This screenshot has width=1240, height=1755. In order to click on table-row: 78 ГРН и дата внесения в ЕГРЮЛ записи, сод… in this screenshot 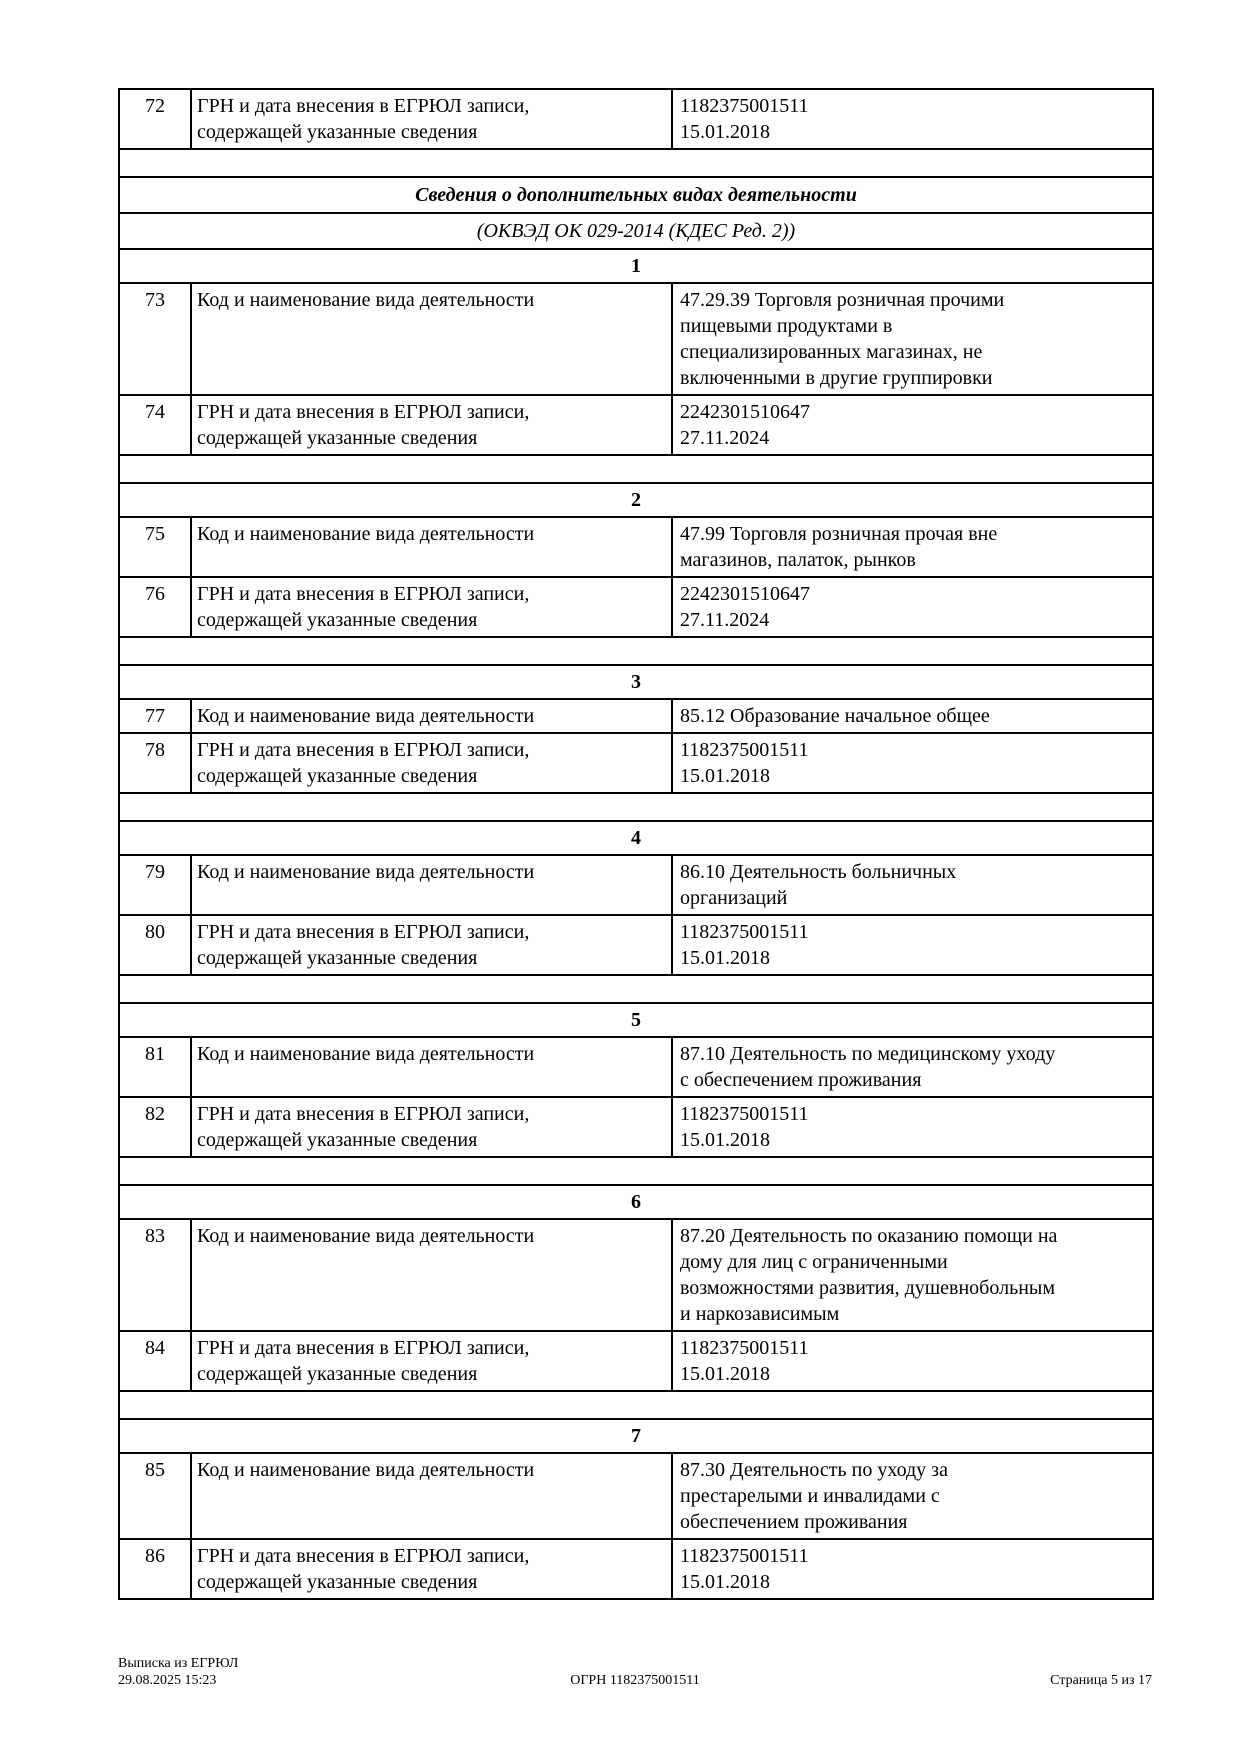, I will do `click(636, 763)`.